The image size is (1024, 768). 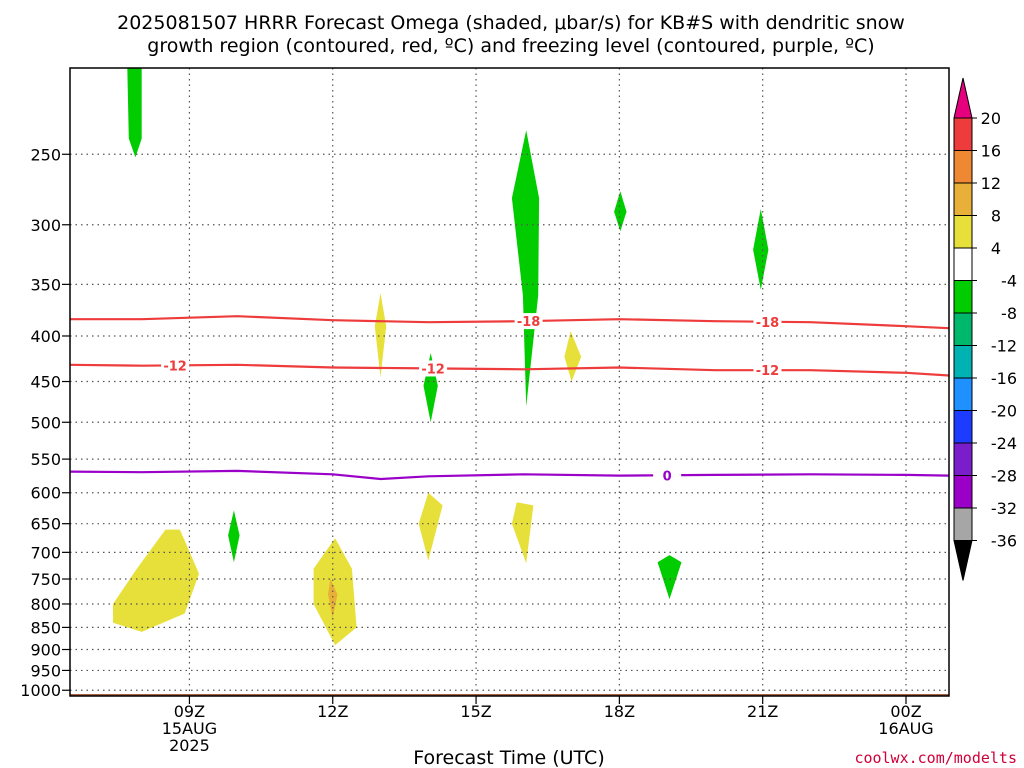 What do you see at coordinates (619, 711) in the screenshot?
I see `x-tick-label: 18Z` at bounding box center [619, 711].